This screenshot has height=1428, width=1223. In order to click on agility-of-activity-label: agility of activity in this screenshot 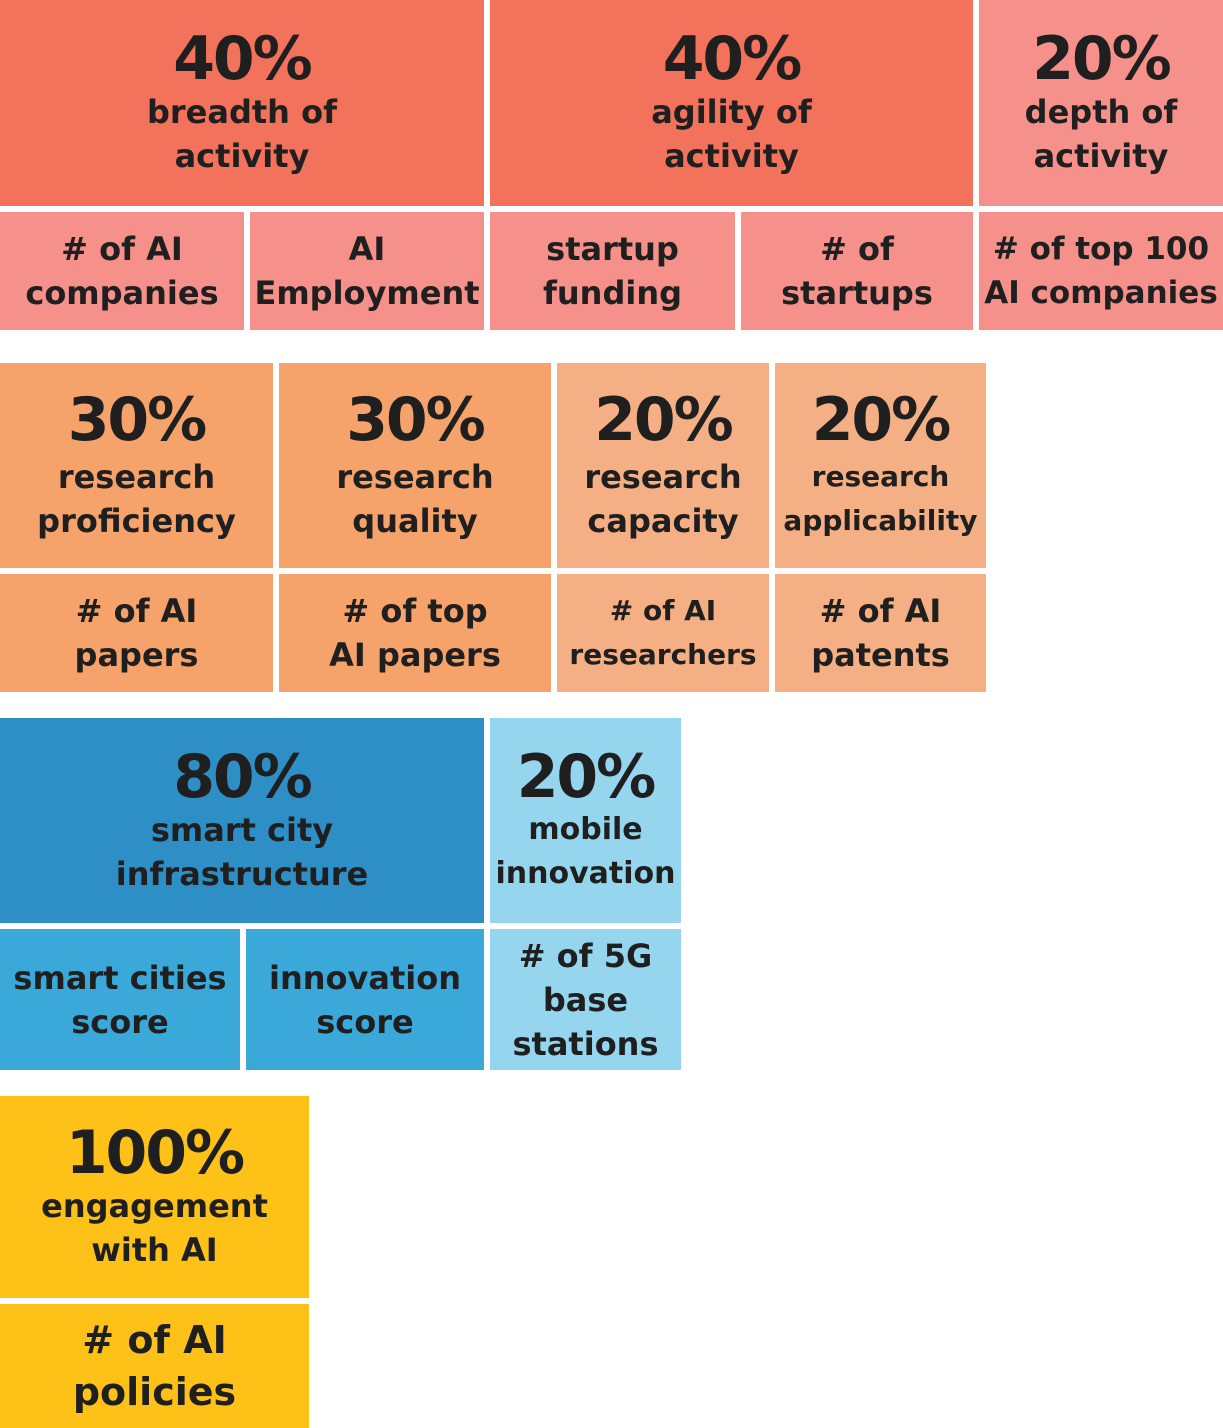, I will do `click(731, 134)`.